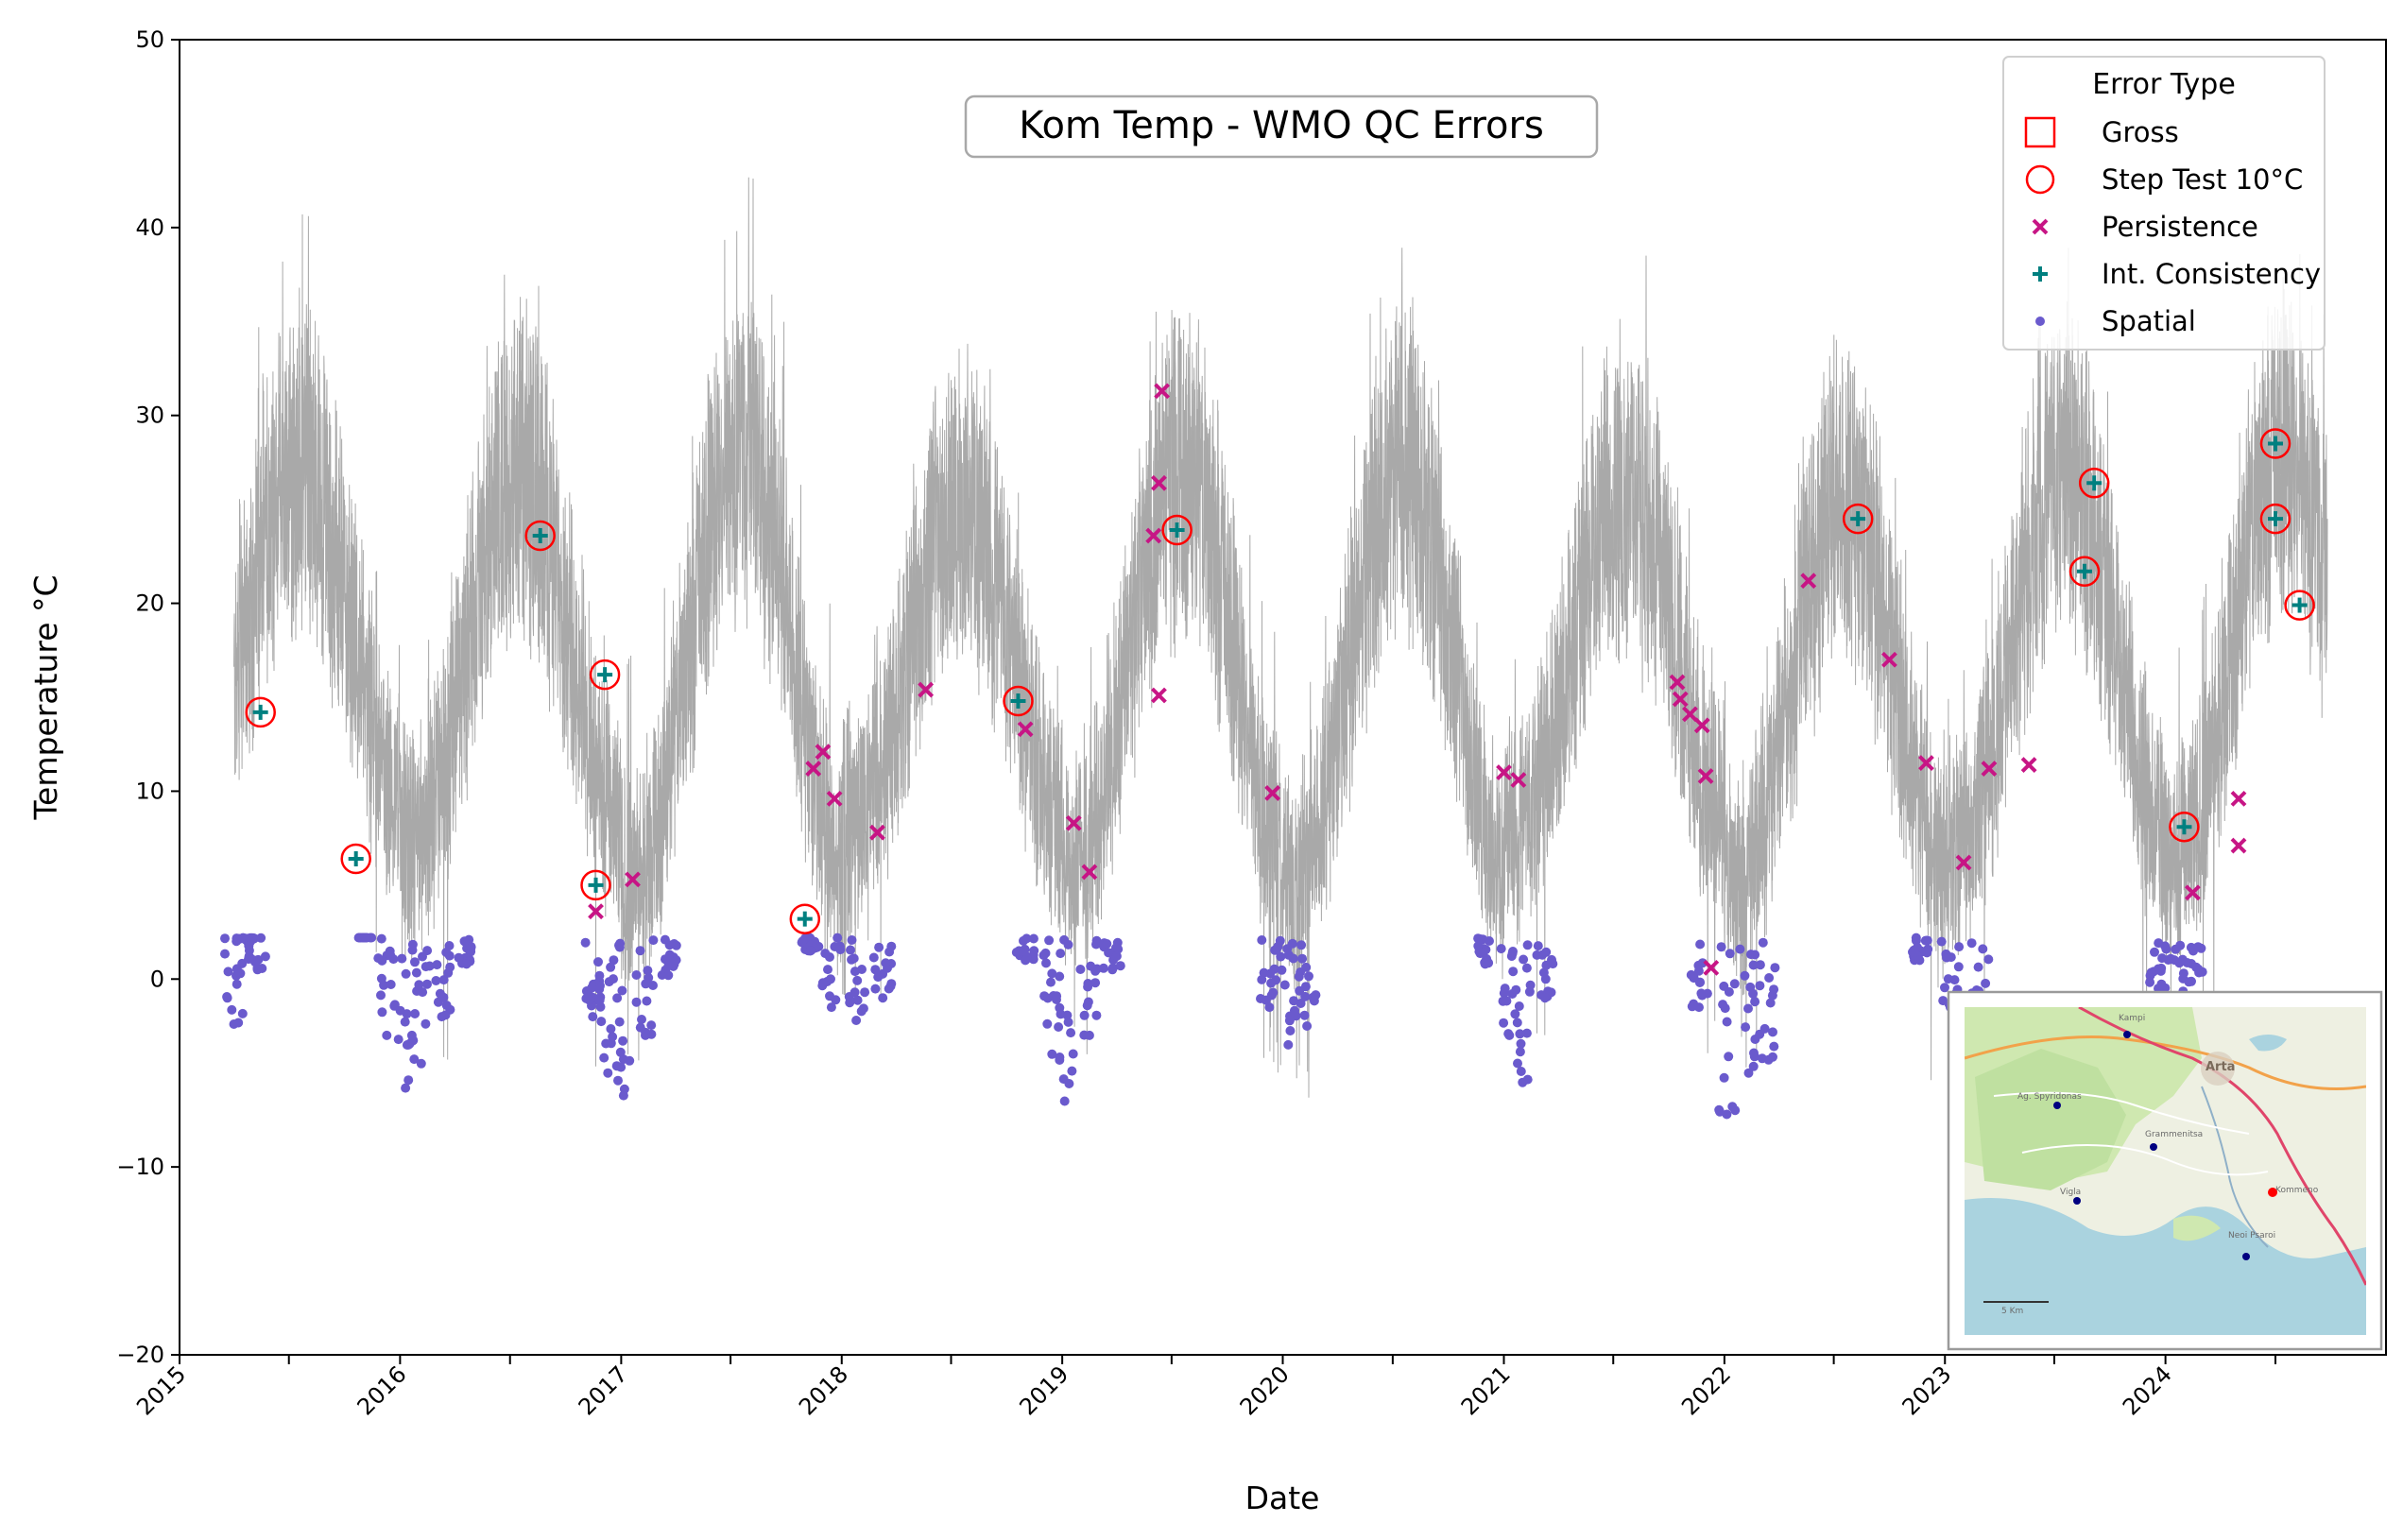 Image resolution: width=2403 pixels, height=1540 pixels. What do you see at coordinates (2145, 227) in the screenshot?
I see `legend-item-persistence: Persistence` at bounding box center [2145, 227].